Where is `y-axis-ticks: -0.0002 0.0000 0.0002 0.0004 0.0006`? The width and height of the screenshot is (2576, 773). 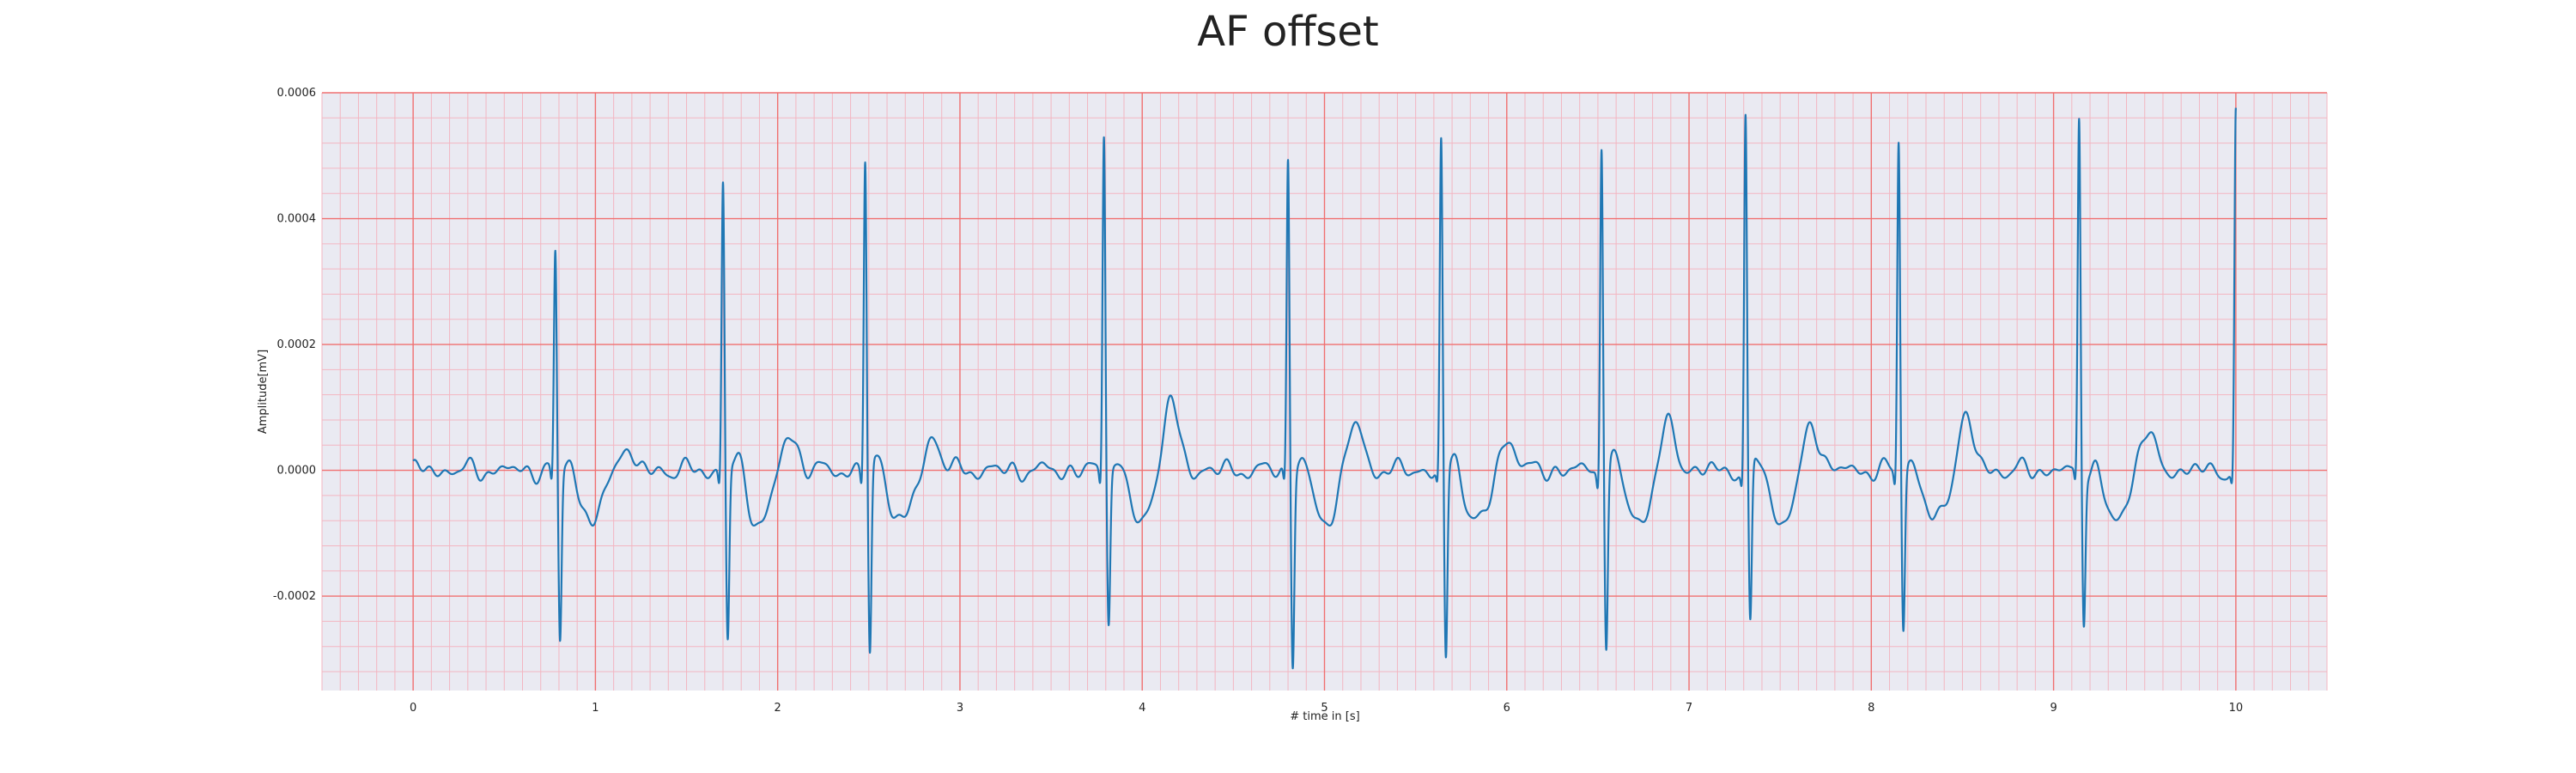
y-axis-ticks: -0.0002 0.0000 0.0002 0.0004 0.0006 is located at coordinates (294, 345).